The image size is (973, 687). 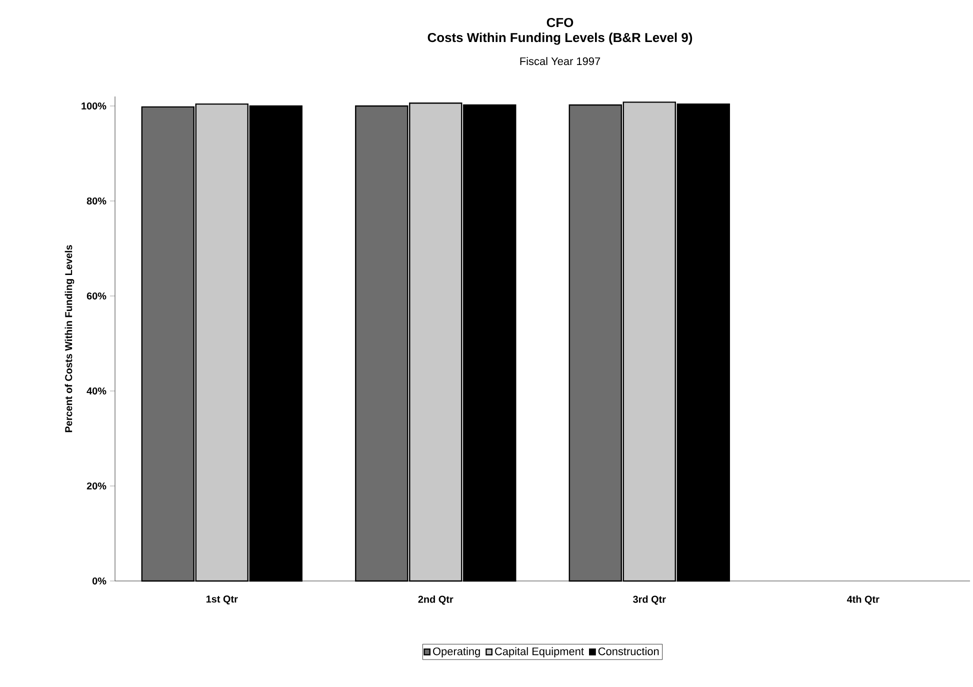 I want to click on x-tick-label: 2nd Qtr, so click(x=436, y=600).